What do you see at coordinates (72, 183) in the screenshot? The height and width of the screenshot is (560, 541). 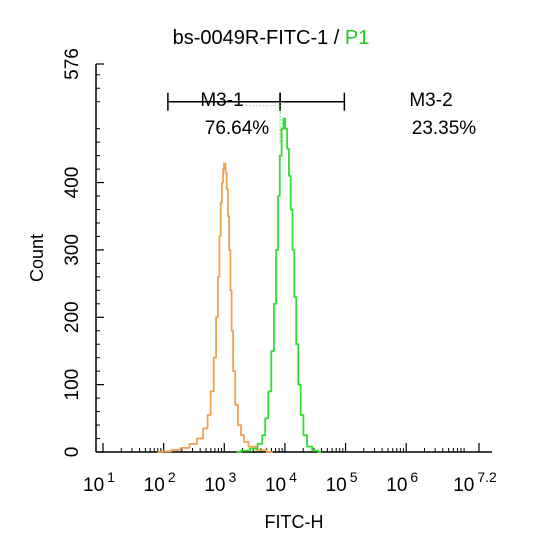 I see `y-tick-label: 400` at bounding box center [72, 183].